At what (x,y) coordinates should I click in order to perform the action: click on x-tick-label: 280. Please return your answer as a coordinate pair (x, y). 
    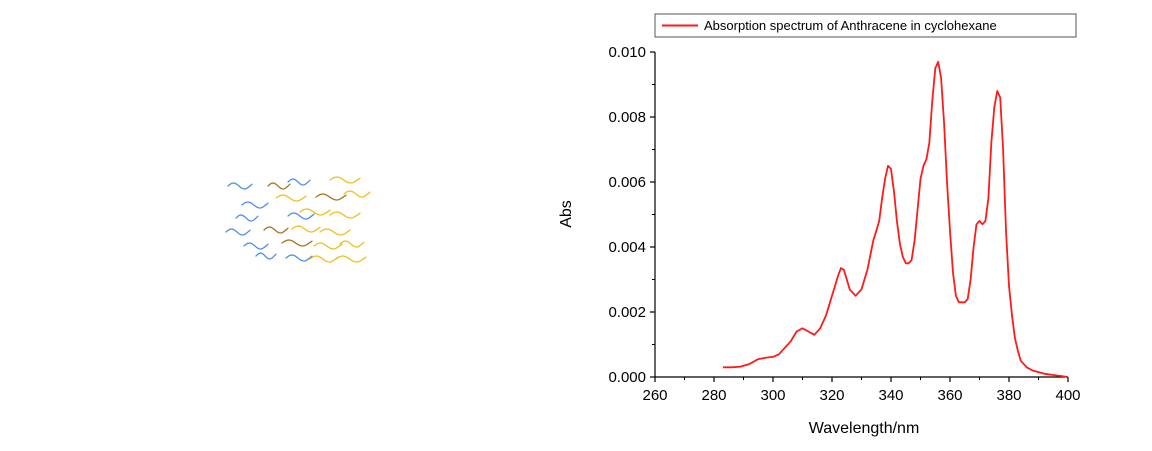
    Looking at the image, I should click on (713, 395).